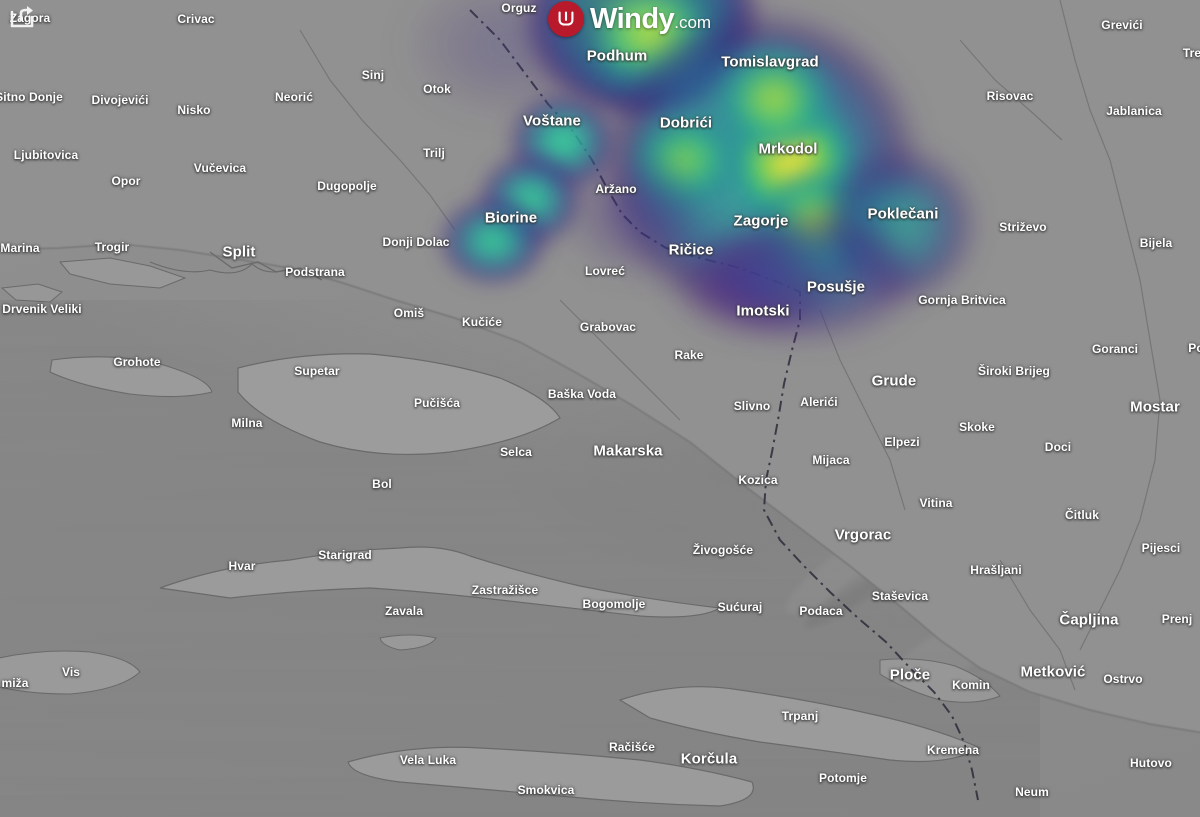 This screenshot has width=1200, height=817. I want to click on windy-brand-name: Windy, so click(632, 18).